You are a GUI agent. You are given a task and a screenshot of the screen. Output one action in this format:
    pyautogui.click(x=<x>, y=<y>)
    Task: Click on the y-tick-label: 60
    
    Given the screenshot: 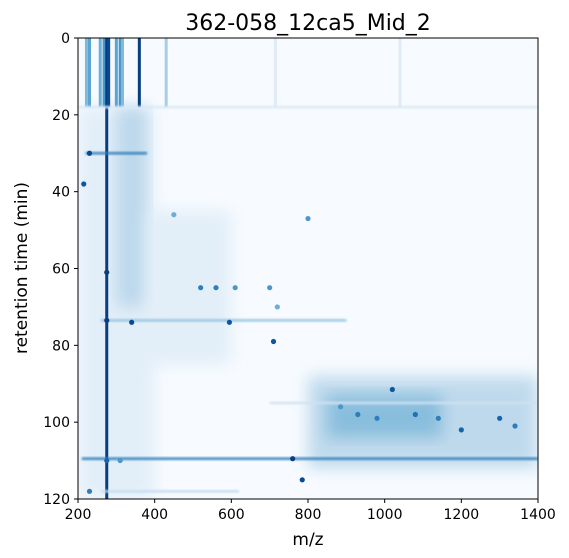 What is the action you would take?
    pyautogui.click(x=61, y=270)
    